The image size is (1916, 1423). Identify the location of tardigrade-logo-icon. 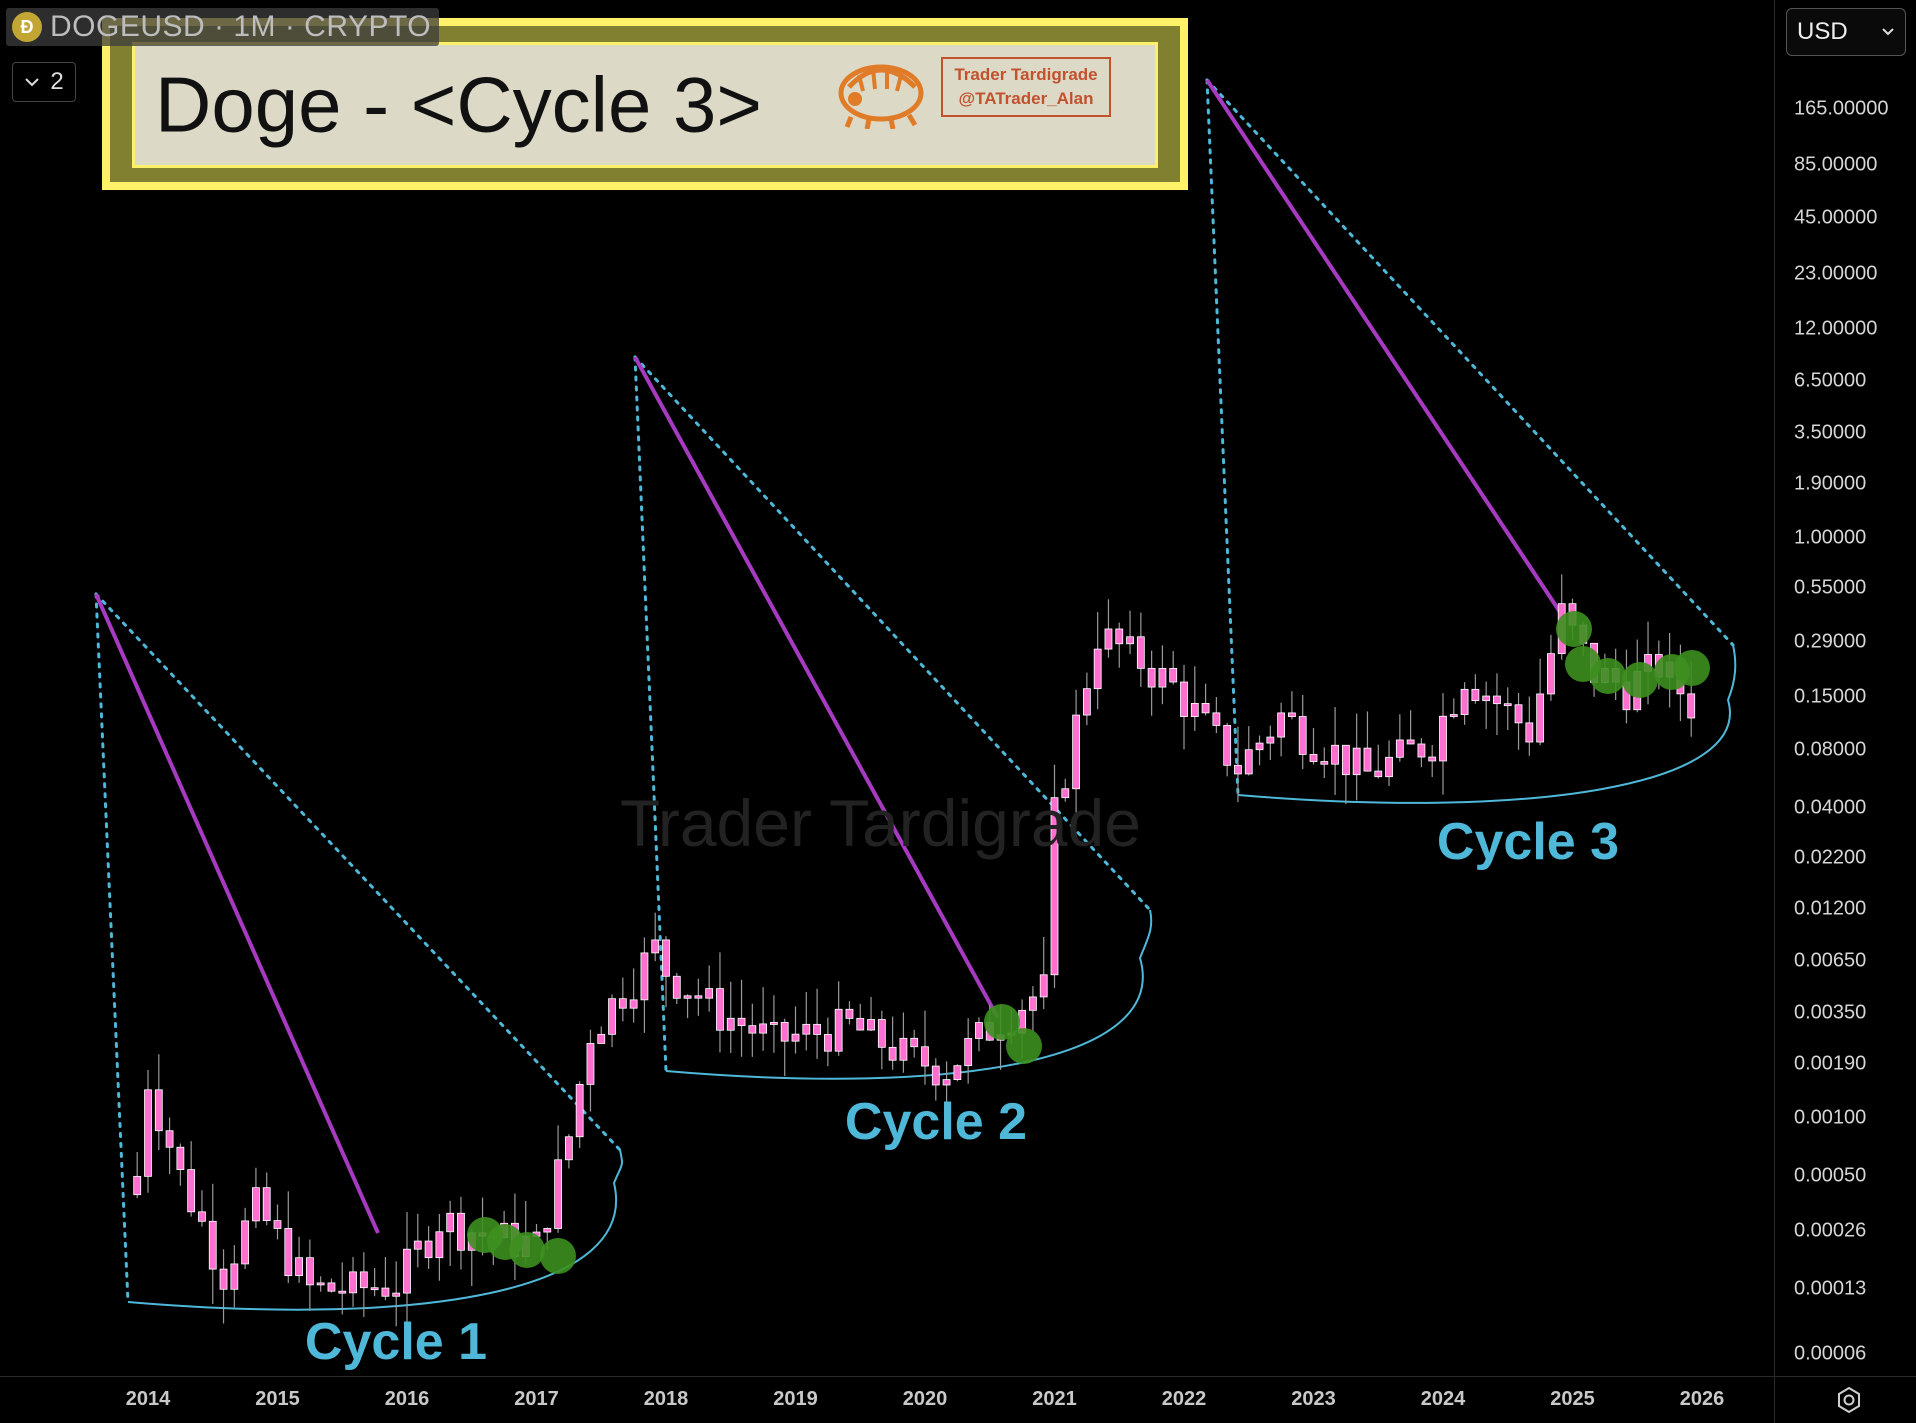
(881, 96).